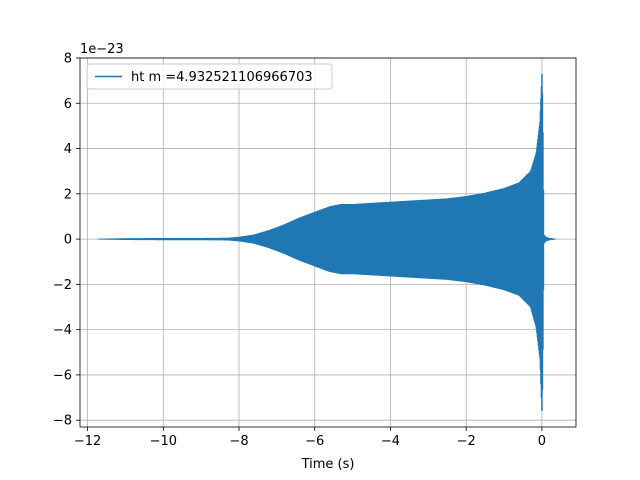 The image size is (640, 480). I want to click on x-axis: −12 −10 −8 −6 −4 −2 0, so click(310, 438).